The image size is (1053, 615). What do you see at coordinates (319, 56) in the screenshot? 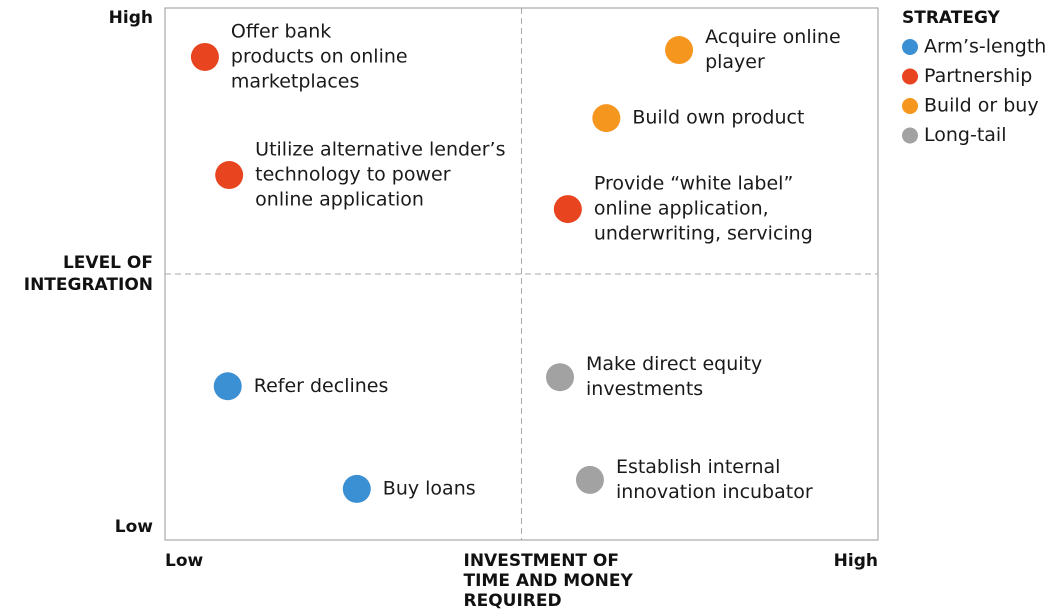
I see `point-label: products on online` at bounding box center [319, 56].